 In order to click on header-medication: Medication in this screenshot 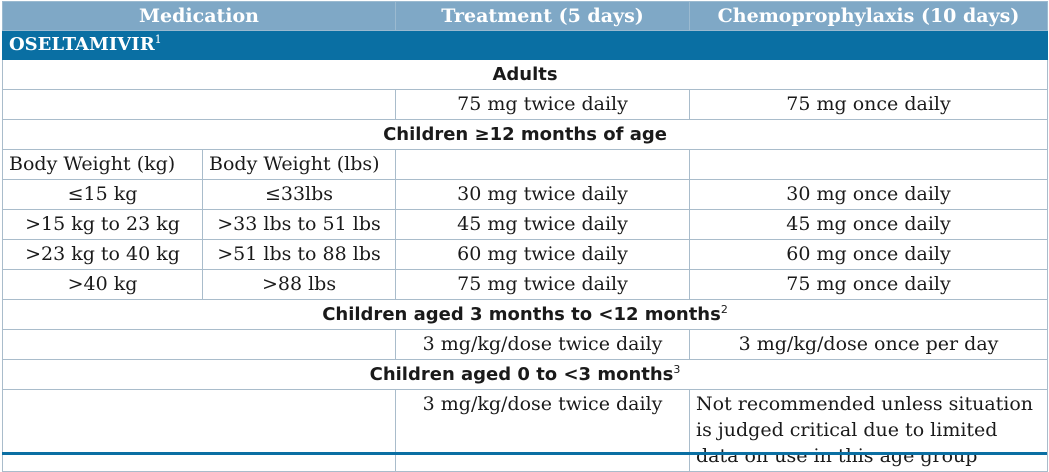, I will do `click(199, 16)`.